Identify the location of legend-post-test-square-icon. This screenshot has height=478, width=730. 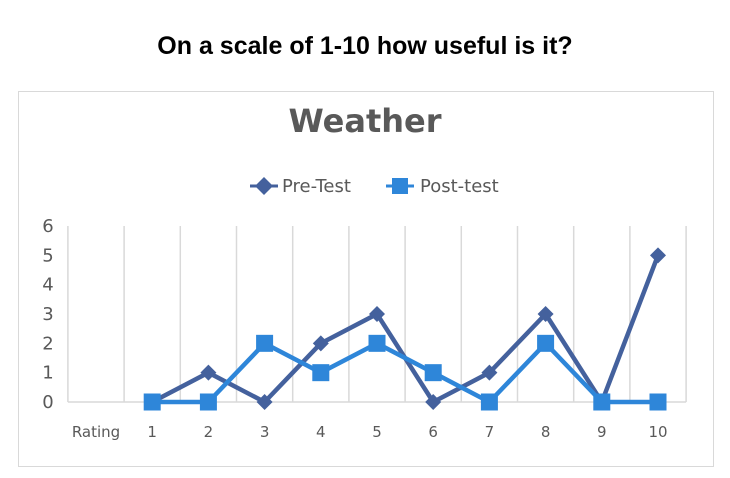
(400, 186).